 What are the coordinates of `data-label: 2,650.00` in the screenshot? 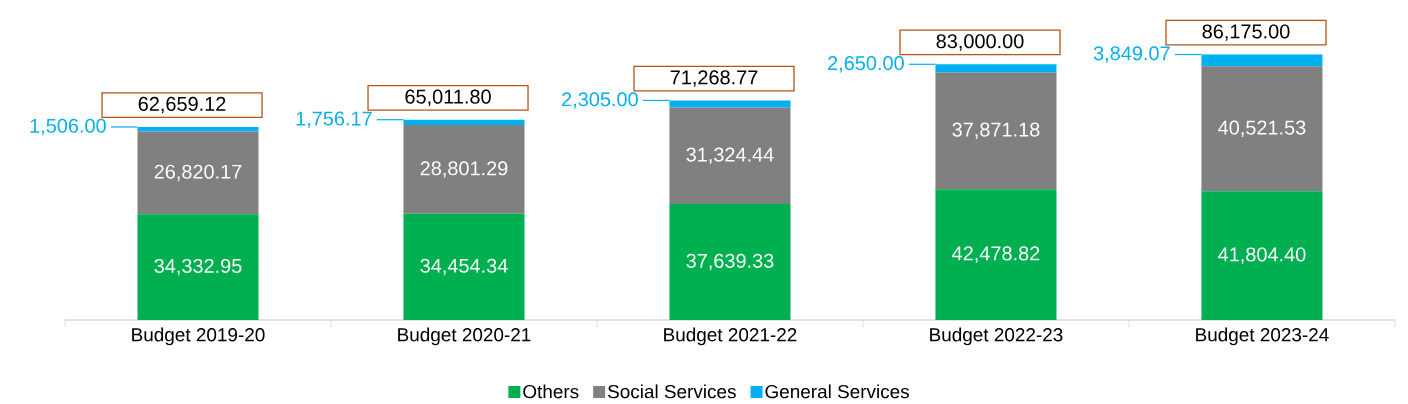 It's located at (866, 64).